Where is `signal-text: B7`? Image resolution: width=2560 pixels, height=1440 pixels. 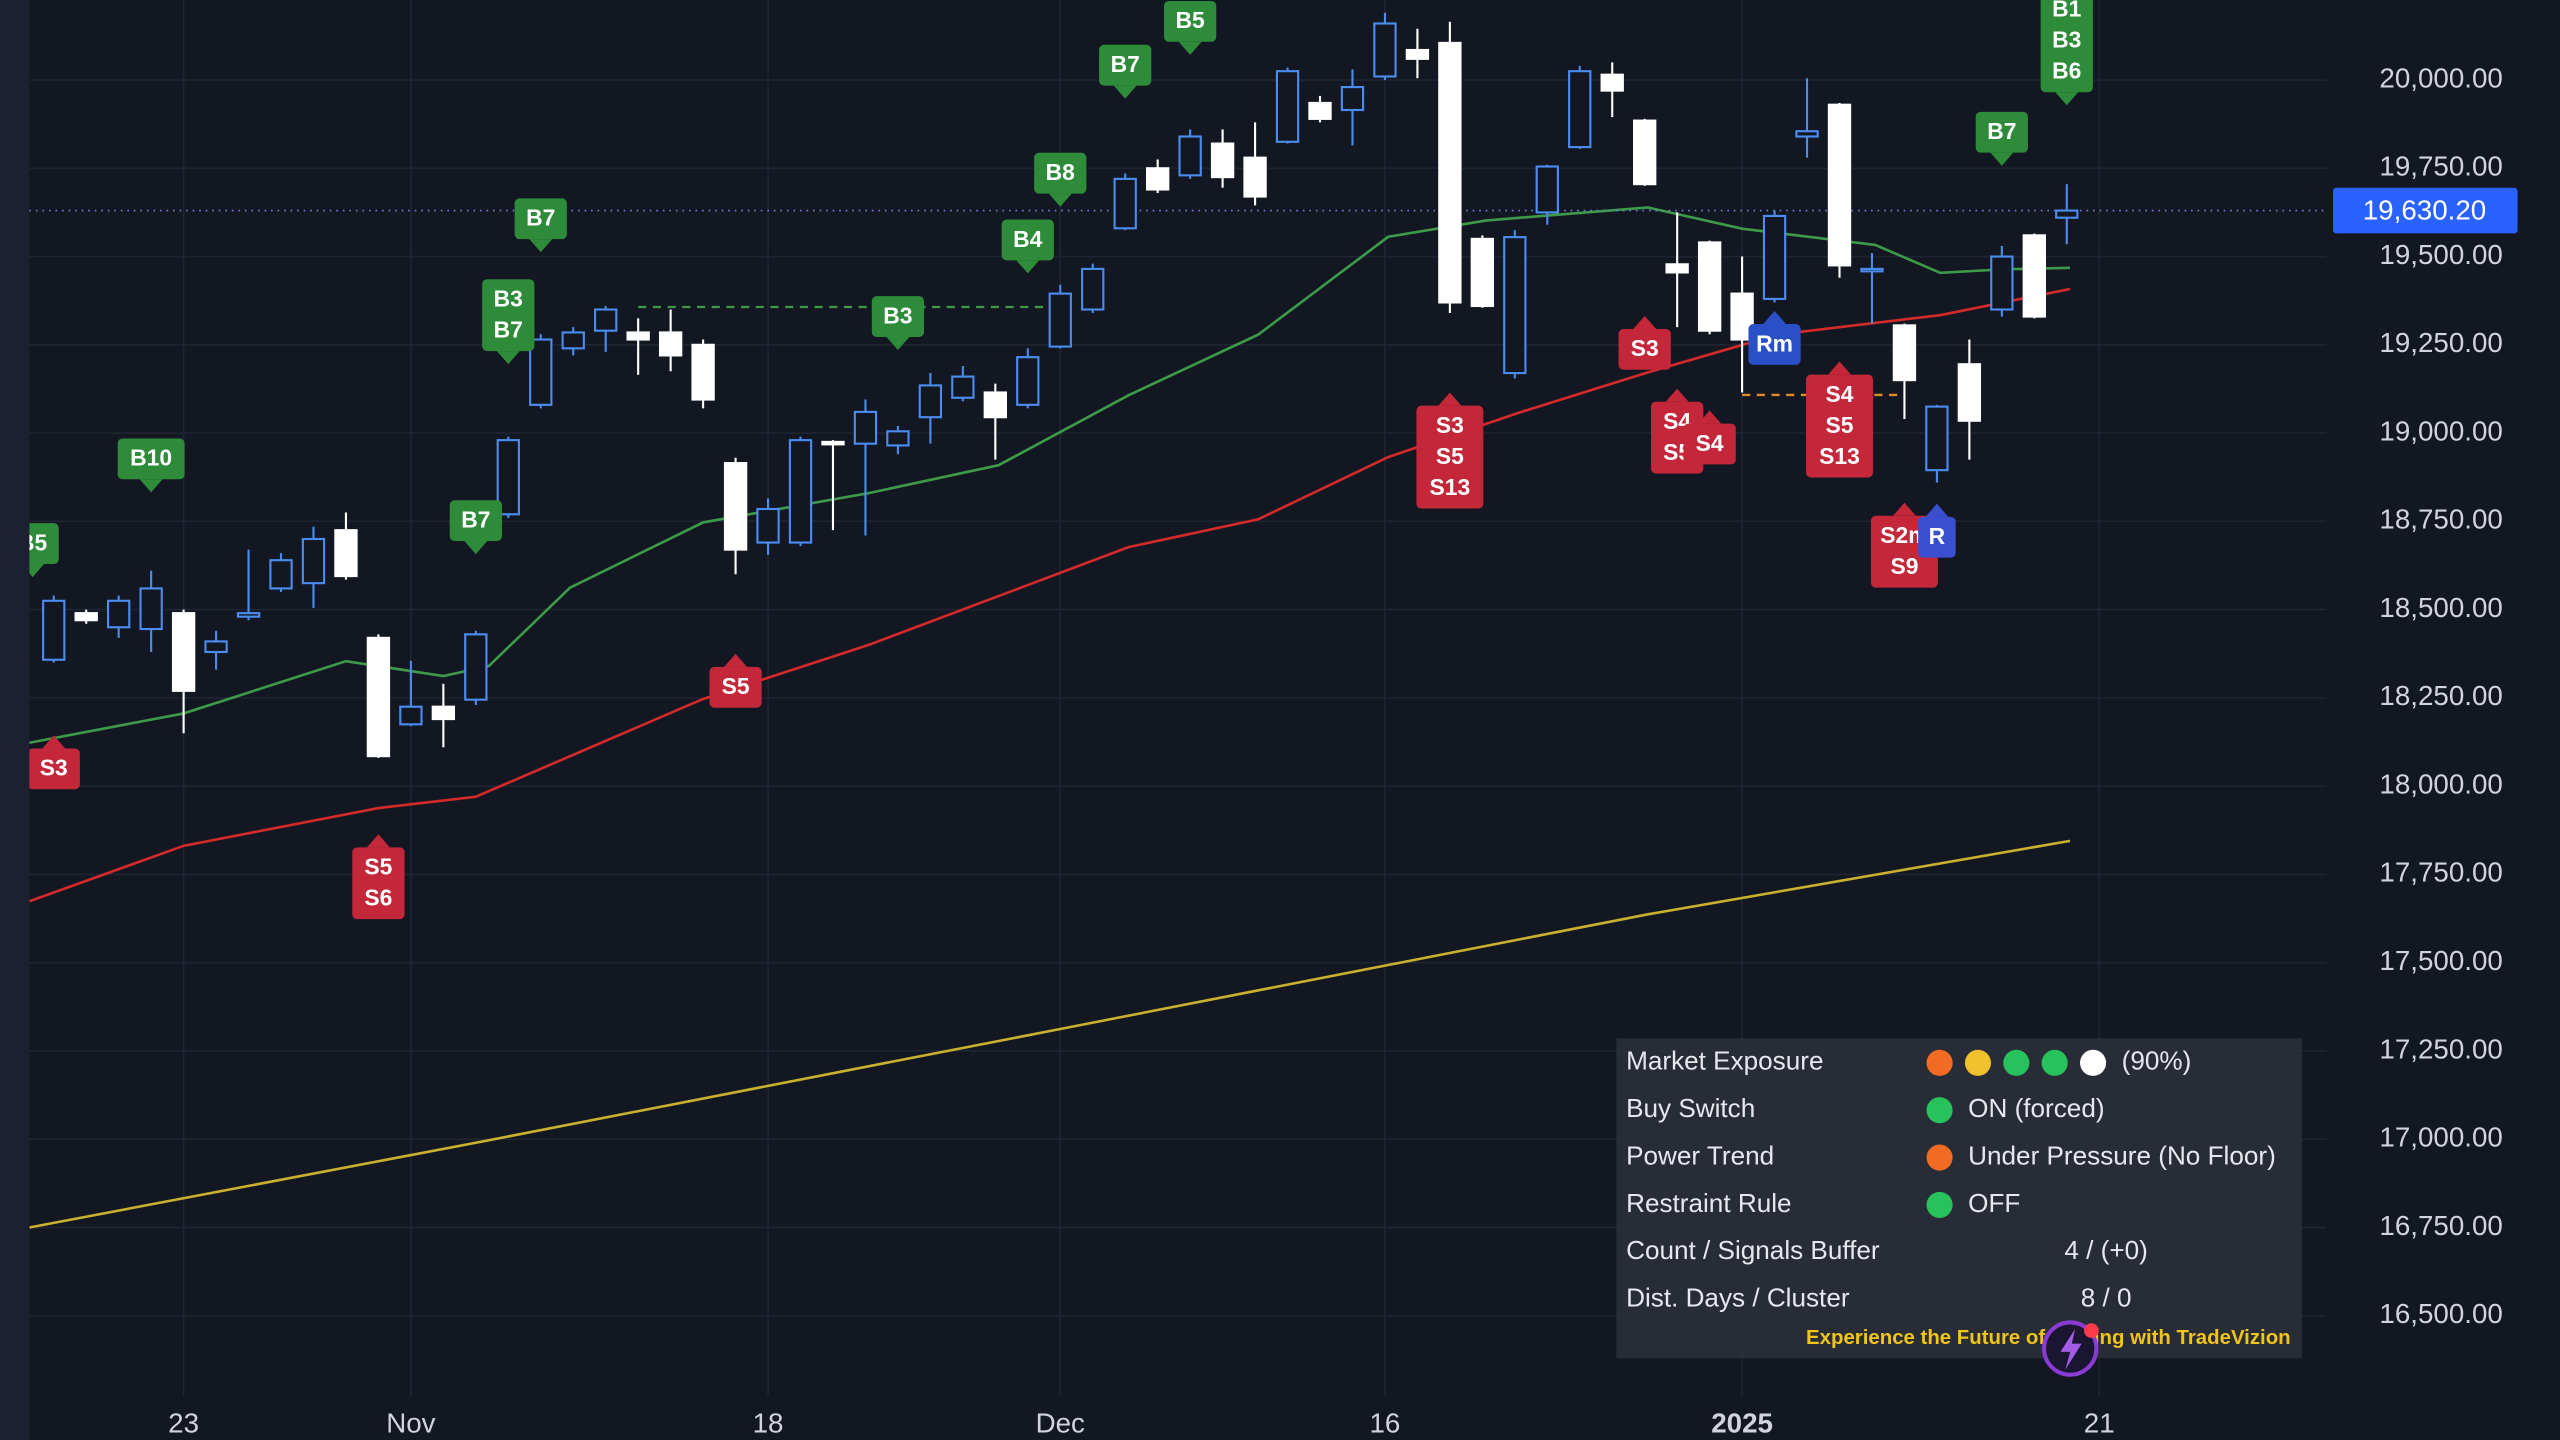
signal-text: B7 is located at coordinates (2001, 131).